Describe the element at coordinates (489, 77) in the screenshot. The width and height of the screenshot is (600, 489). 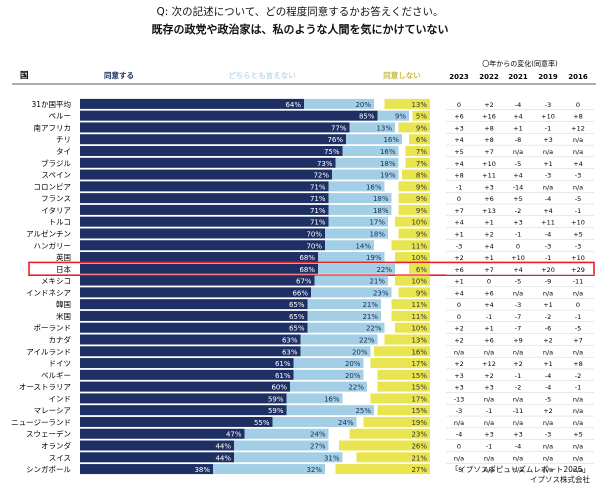
I see `year-header-2022: 2022` at that location.